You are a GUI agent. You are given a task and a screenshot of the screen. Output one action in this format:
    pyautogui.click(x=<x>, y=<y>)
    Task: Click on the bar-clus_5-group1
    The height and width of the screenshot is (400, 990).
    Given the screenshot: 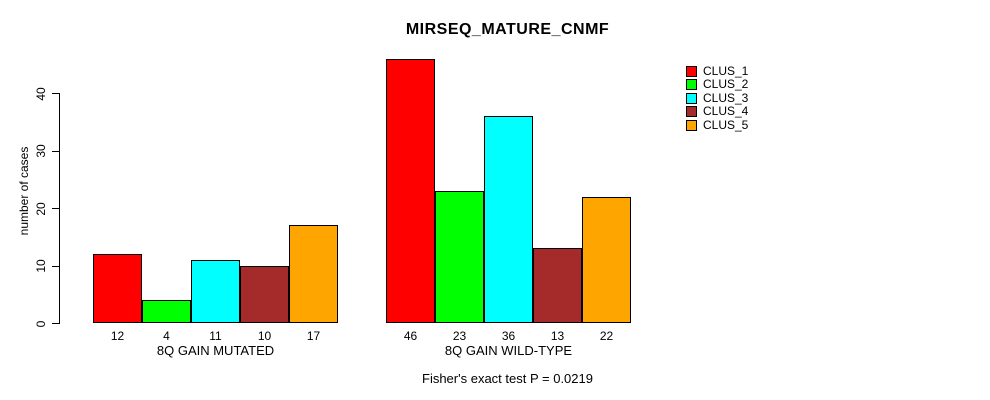 What is the action you would take?
    pyautogui.click(x=313, y=274)
    